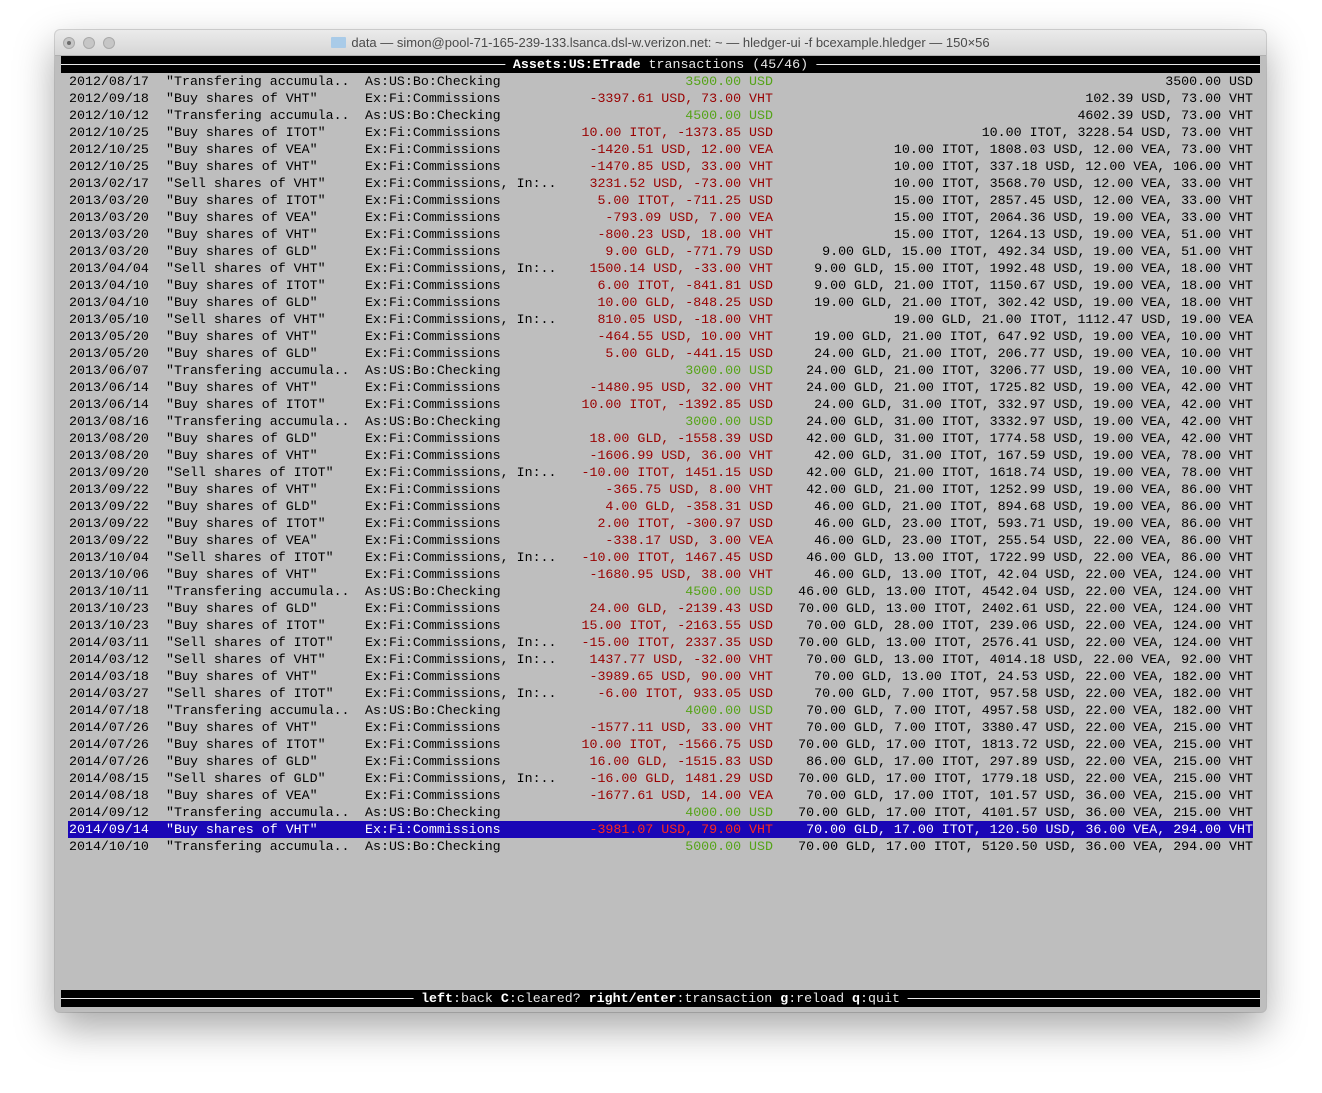  Describe the element at coordinates (681, 778) in the screenshot. I see `amount-change: -16.00 GLD, 1481.29 USD` at that location.